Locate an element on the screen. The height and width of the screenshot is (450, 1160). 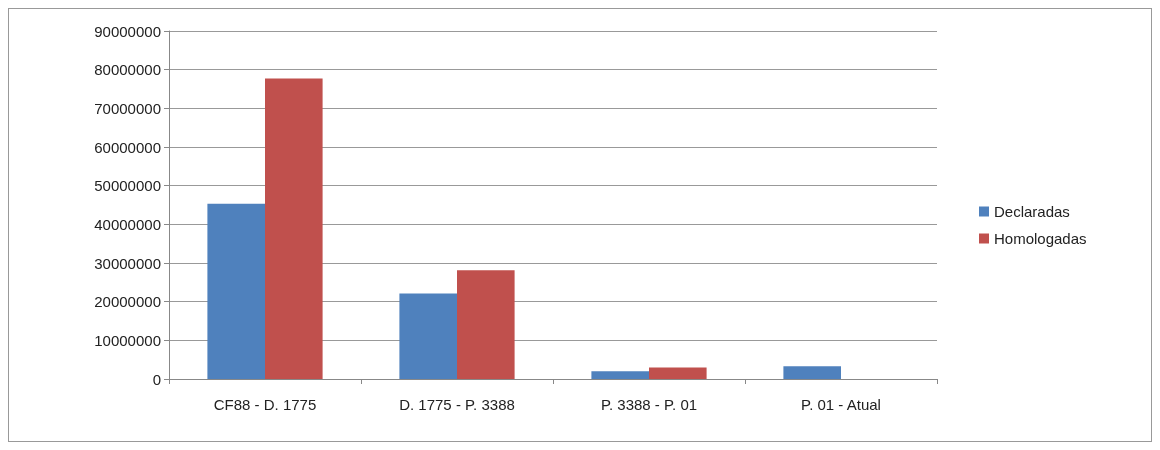
legend-label: Homologadas is located at coordinates (1040, 238).